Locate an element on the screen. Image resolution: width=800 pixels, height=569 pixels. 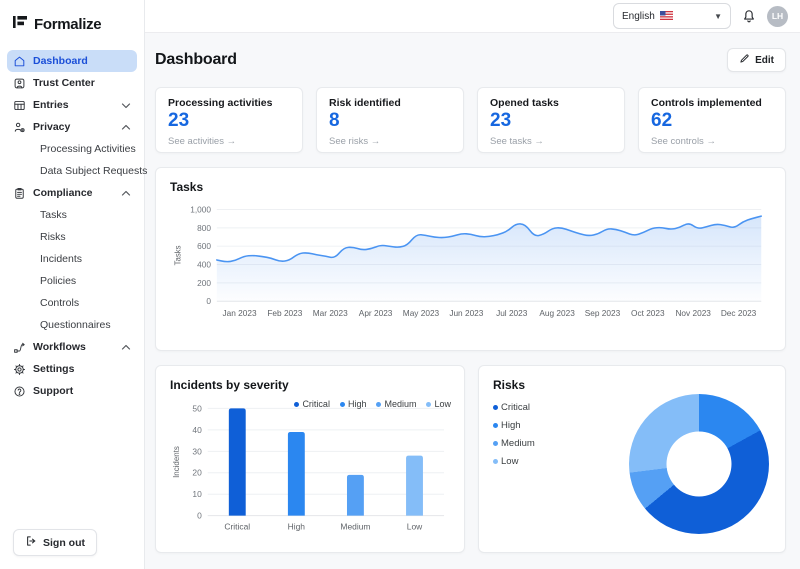
page-title: Dashboard is located at coordinates (196, 59).